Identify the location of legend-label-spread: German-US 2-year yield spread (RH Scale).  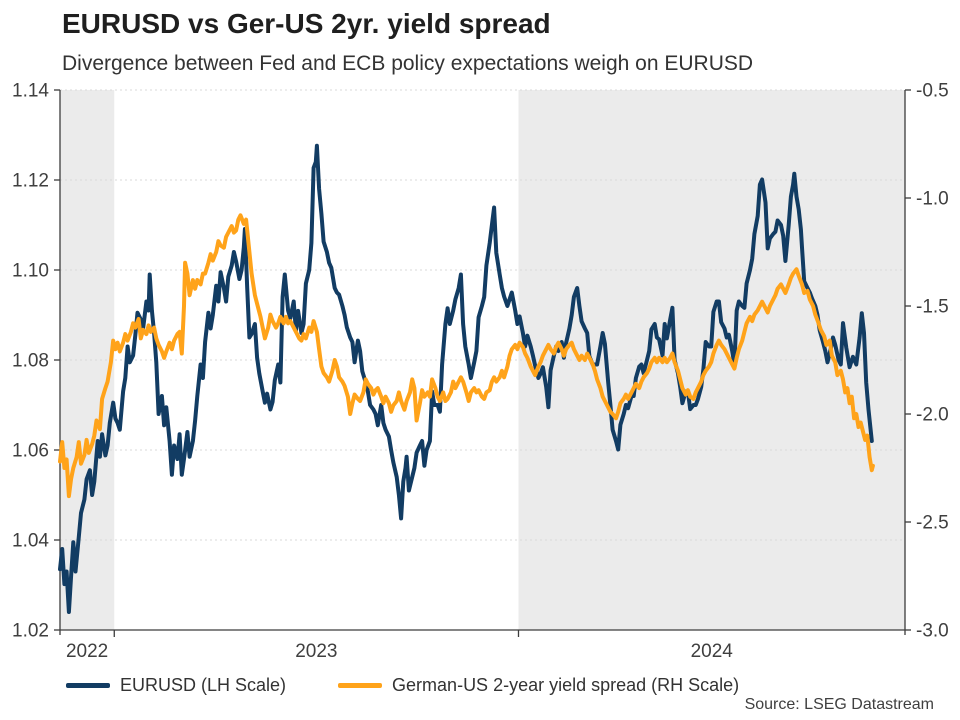
(566, 685).